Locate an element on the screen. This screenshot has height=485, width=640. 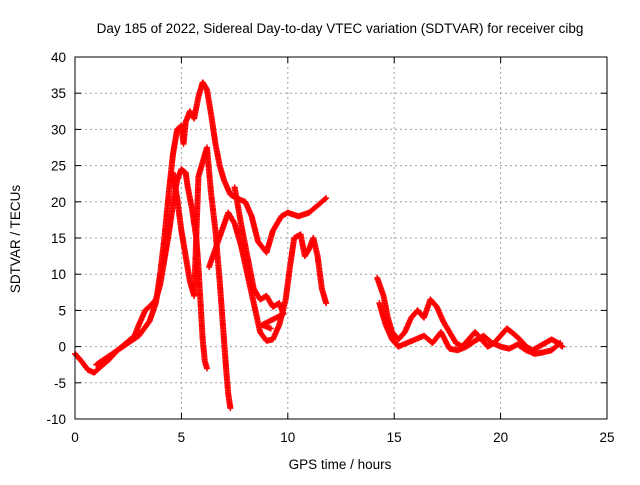
y-tick-label: 15 is located at coordinates (58, 238).